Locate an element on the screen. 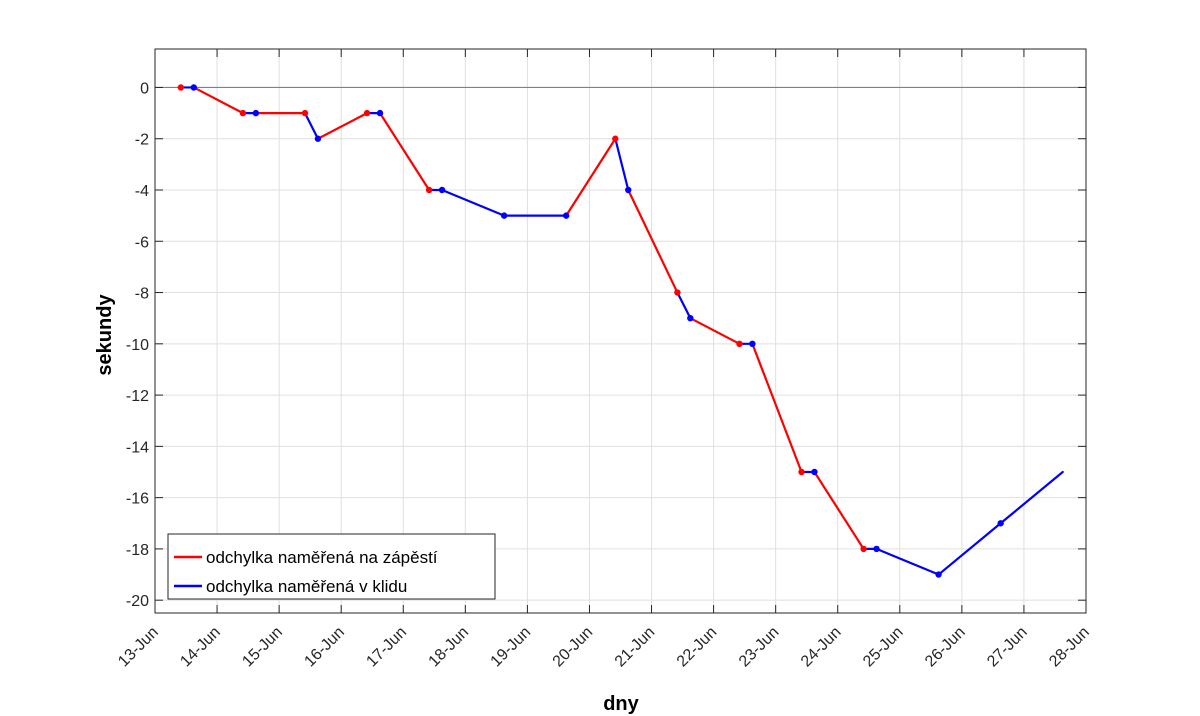  x-tick-label: 26-Jun is located at coordinates (945, 647).